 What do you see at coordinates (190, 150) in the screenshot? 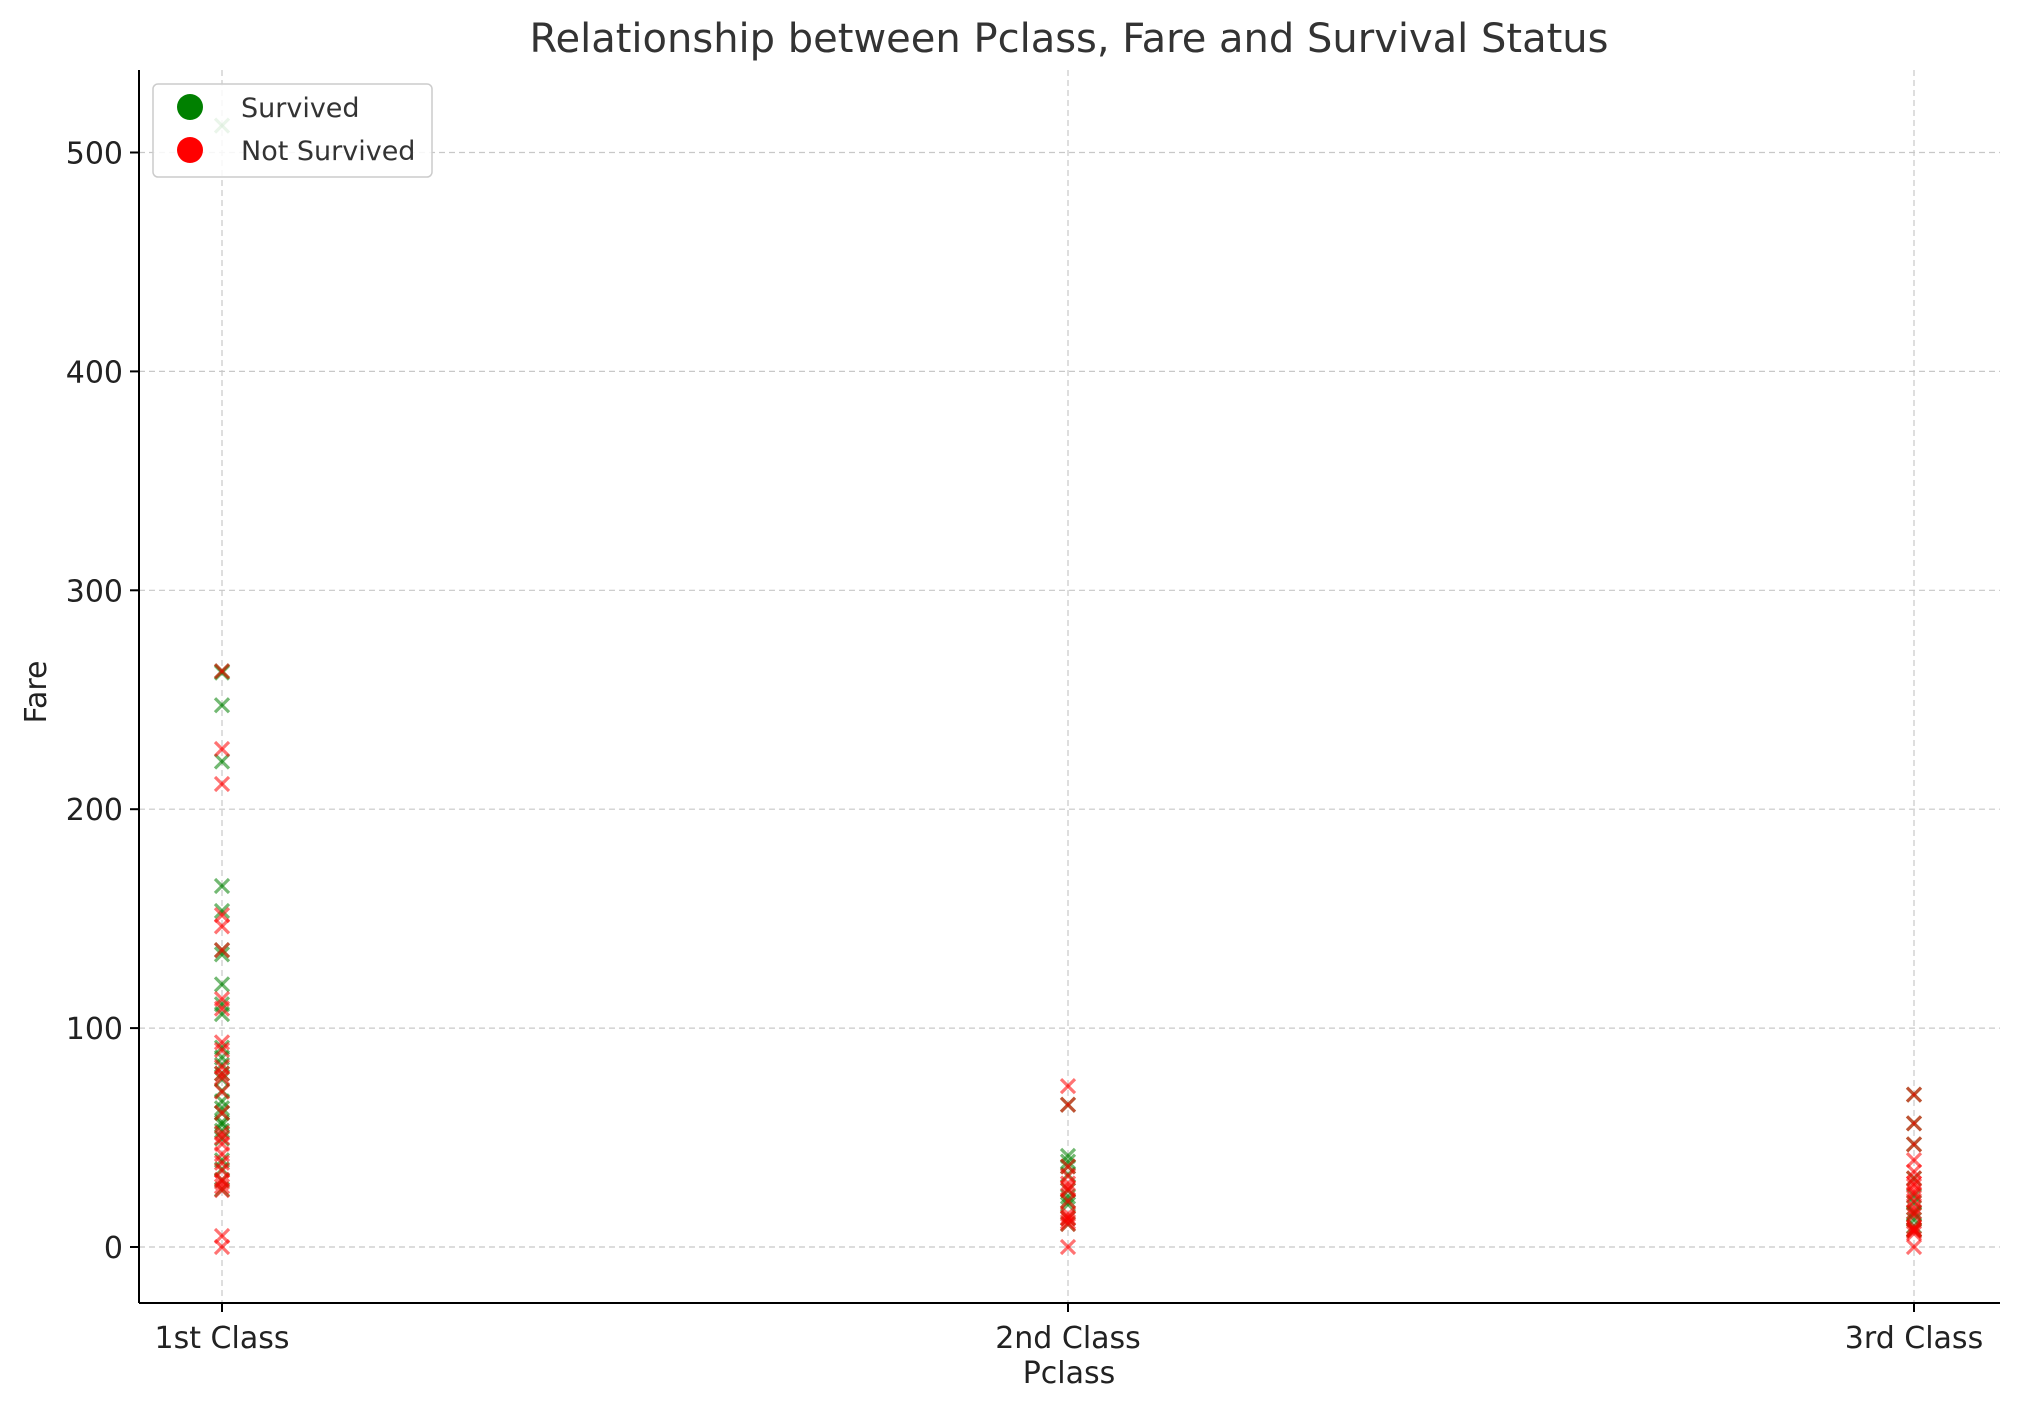
I see `legend-swatch-not-survived` at bounding box center [190, 150].